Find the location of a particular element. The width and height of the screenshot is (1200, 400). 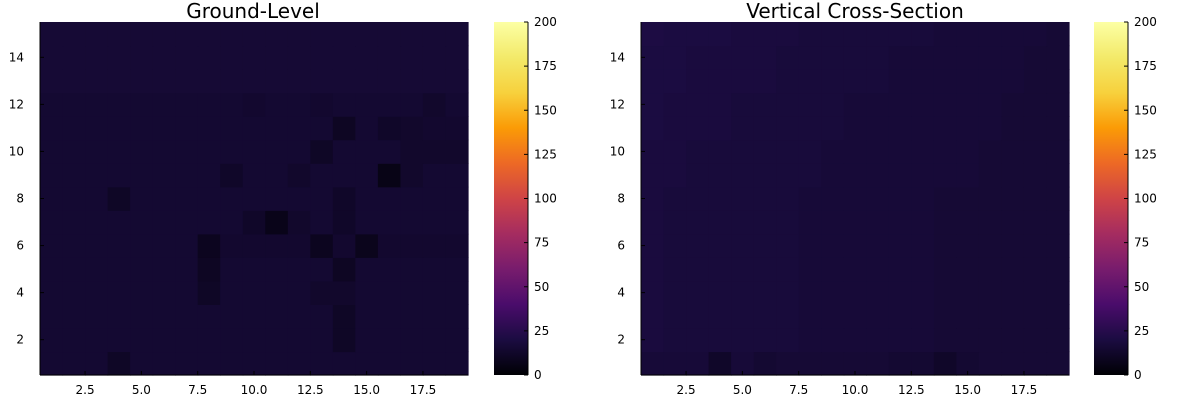

colorbar-gradient is located at coordinates (511, 198).